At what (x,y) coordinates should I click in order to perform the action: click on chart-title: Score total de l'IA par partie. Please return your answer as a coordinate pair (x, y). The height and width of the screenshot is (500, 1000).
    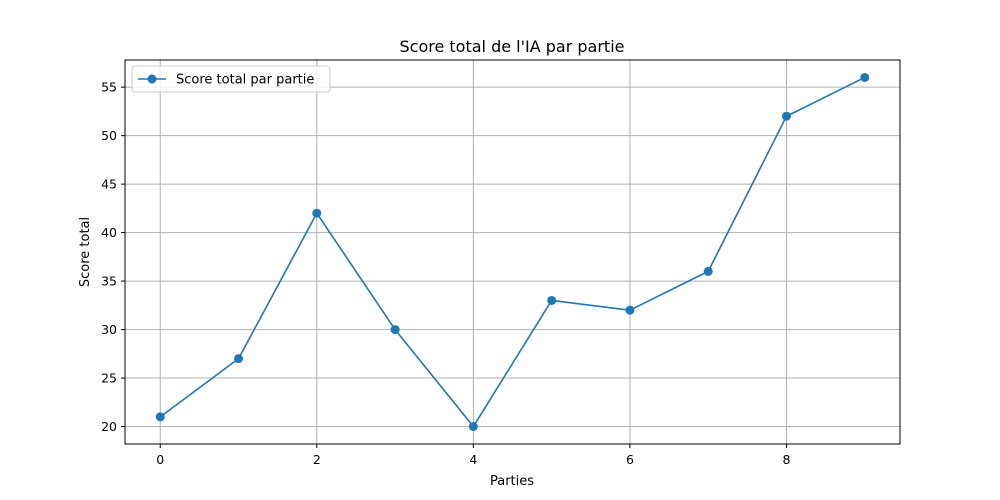
    Looking at the image, I should click on (512, 46).